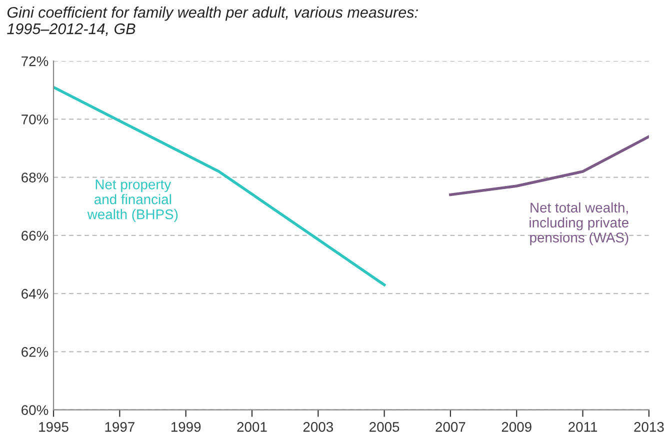 The width and height of the screenshot is (669, 436). What do you see at coordinates (579, 224) in the screenshot?
I see `series-label: Net total wealth, including private pensions (WAS)` at bounding box center [579, 224].